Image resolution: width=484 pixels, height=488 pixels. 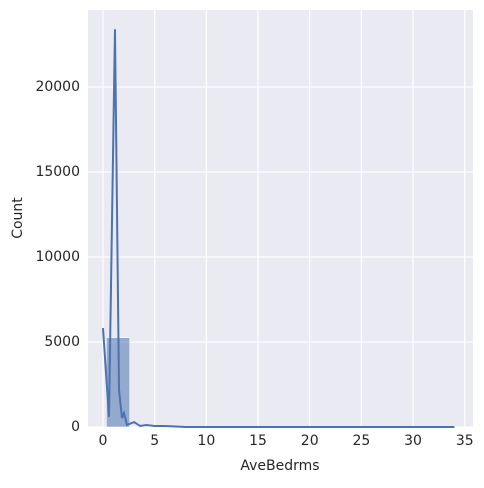 I want to click on x-tick-label: 5, so click(x=154, y=441).